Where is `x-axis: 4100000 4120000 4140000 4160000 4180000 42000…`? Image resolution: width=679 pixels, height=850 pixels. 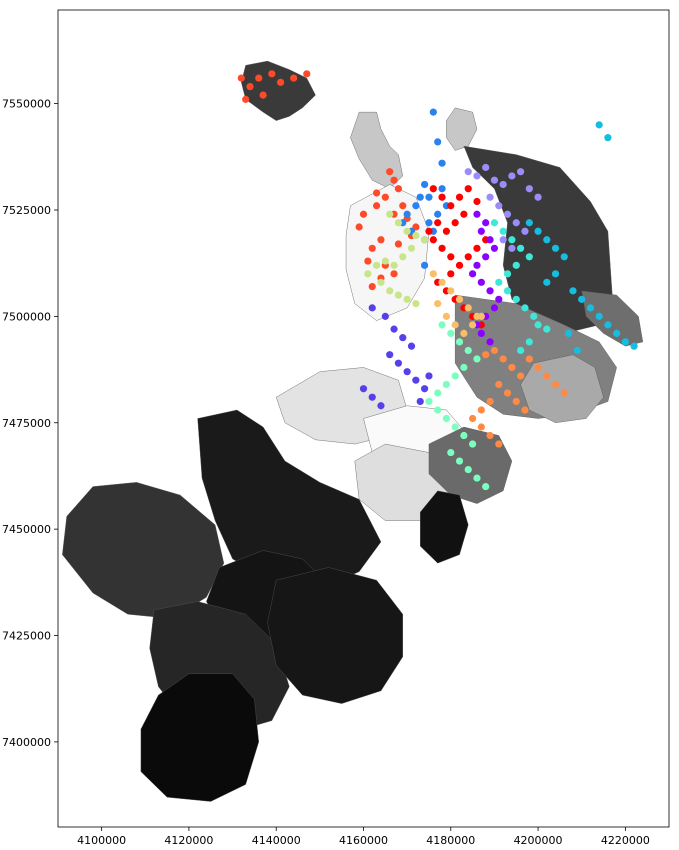
x-axis: 4100000 4120000 4140000 4160000 4180000 42000… is located at coordinates (363, 837).